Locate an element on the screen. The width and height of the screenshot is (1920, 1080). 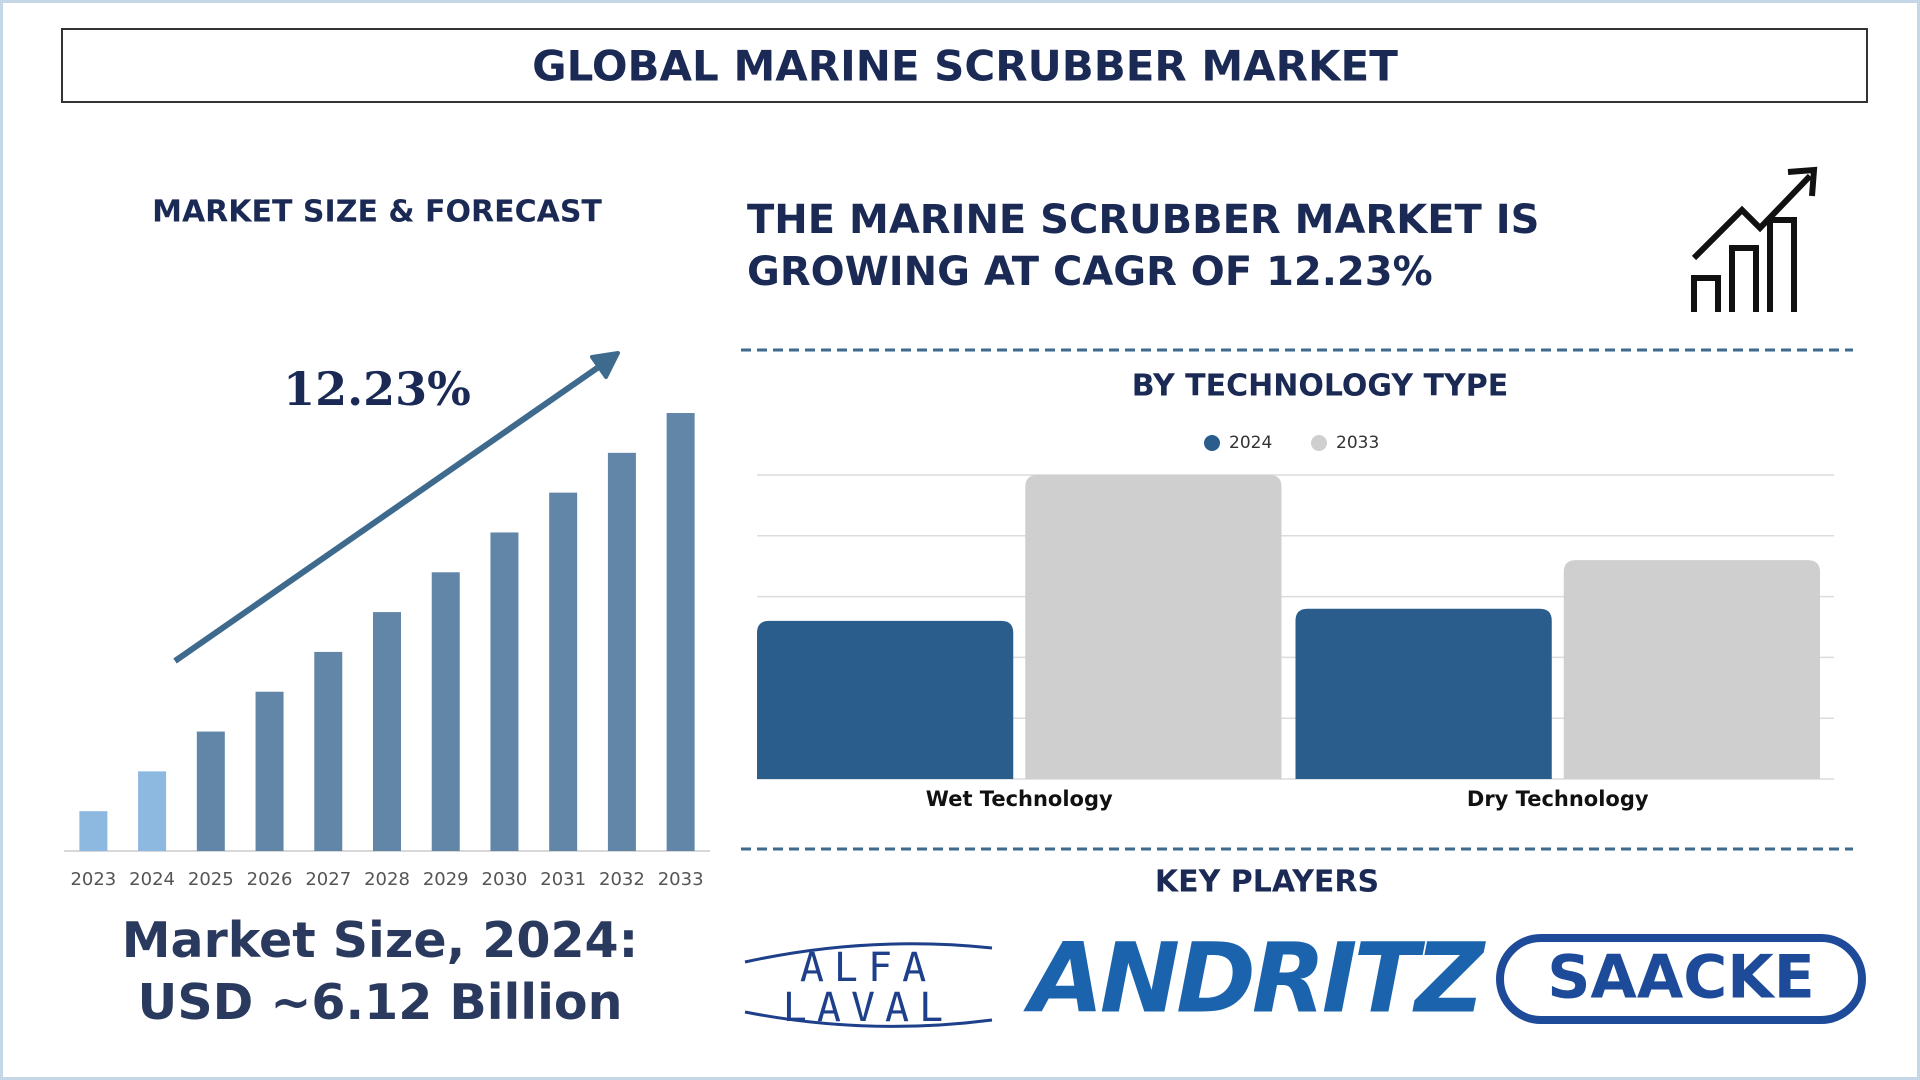
x-tick-label: 2028 is located at coordinates (387, 879).